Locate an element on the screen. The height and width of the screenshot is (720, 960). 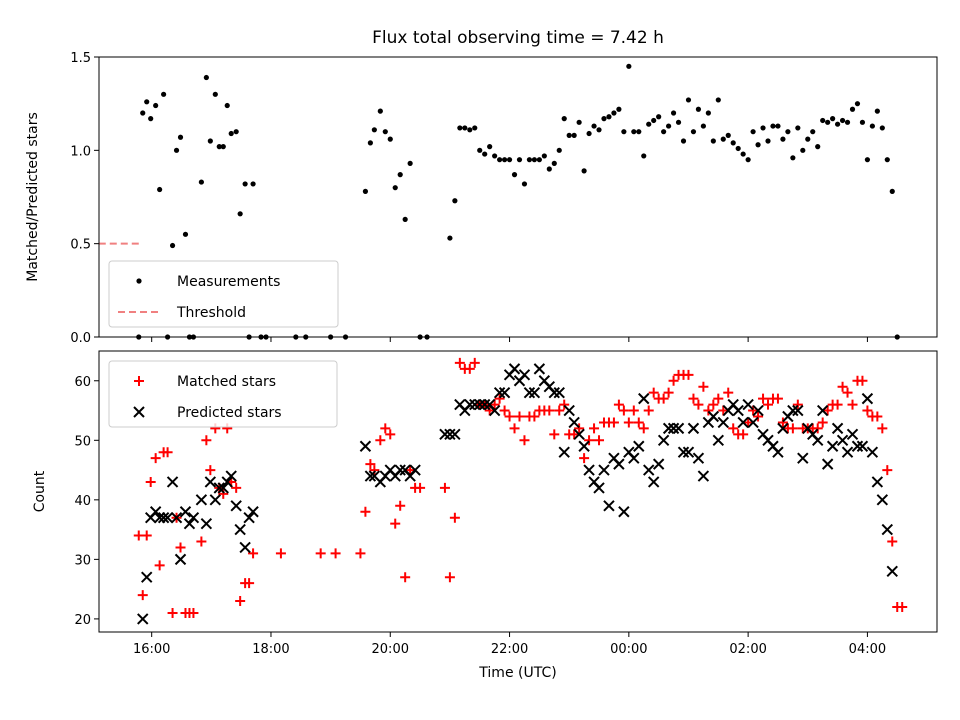
x-tick-label: 20:00 is located at coordinates (390, 649).